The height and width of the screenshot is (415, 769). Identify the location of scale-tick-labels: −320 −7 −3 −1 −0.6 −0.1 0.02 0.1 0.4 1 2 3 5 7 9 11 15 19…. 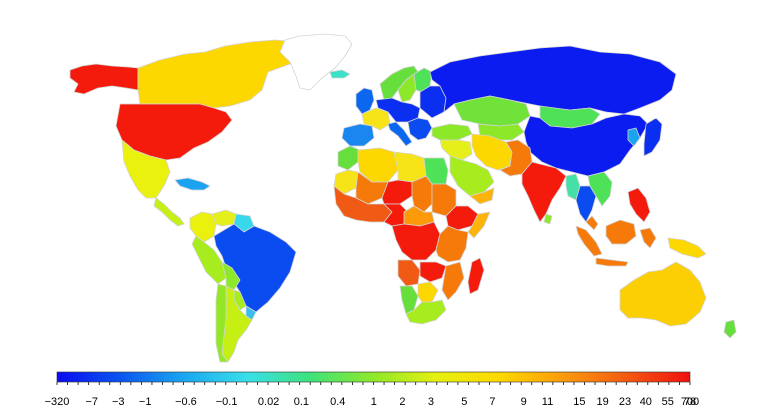
(372, 402).